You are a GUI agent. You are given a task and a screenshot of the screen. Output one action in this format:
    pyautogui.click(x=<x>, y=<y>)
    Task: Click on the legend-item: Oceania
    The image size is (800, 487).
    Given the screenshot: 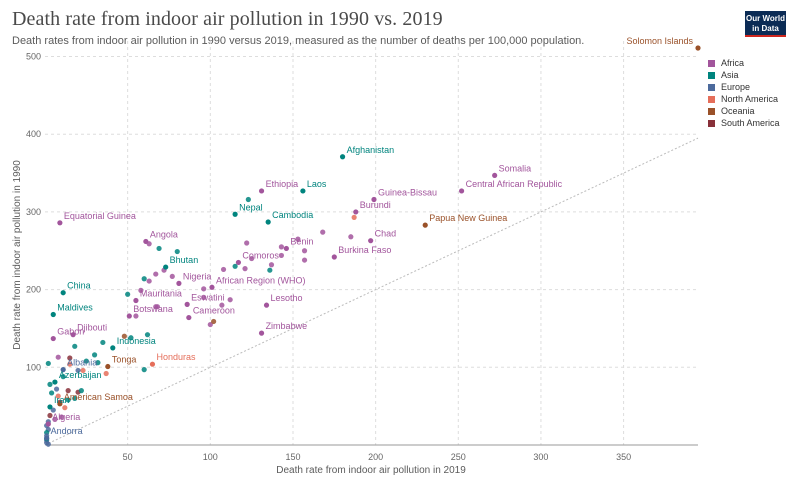 What is the action you would take?
    pyautogui.click(x=744, y=111)
    